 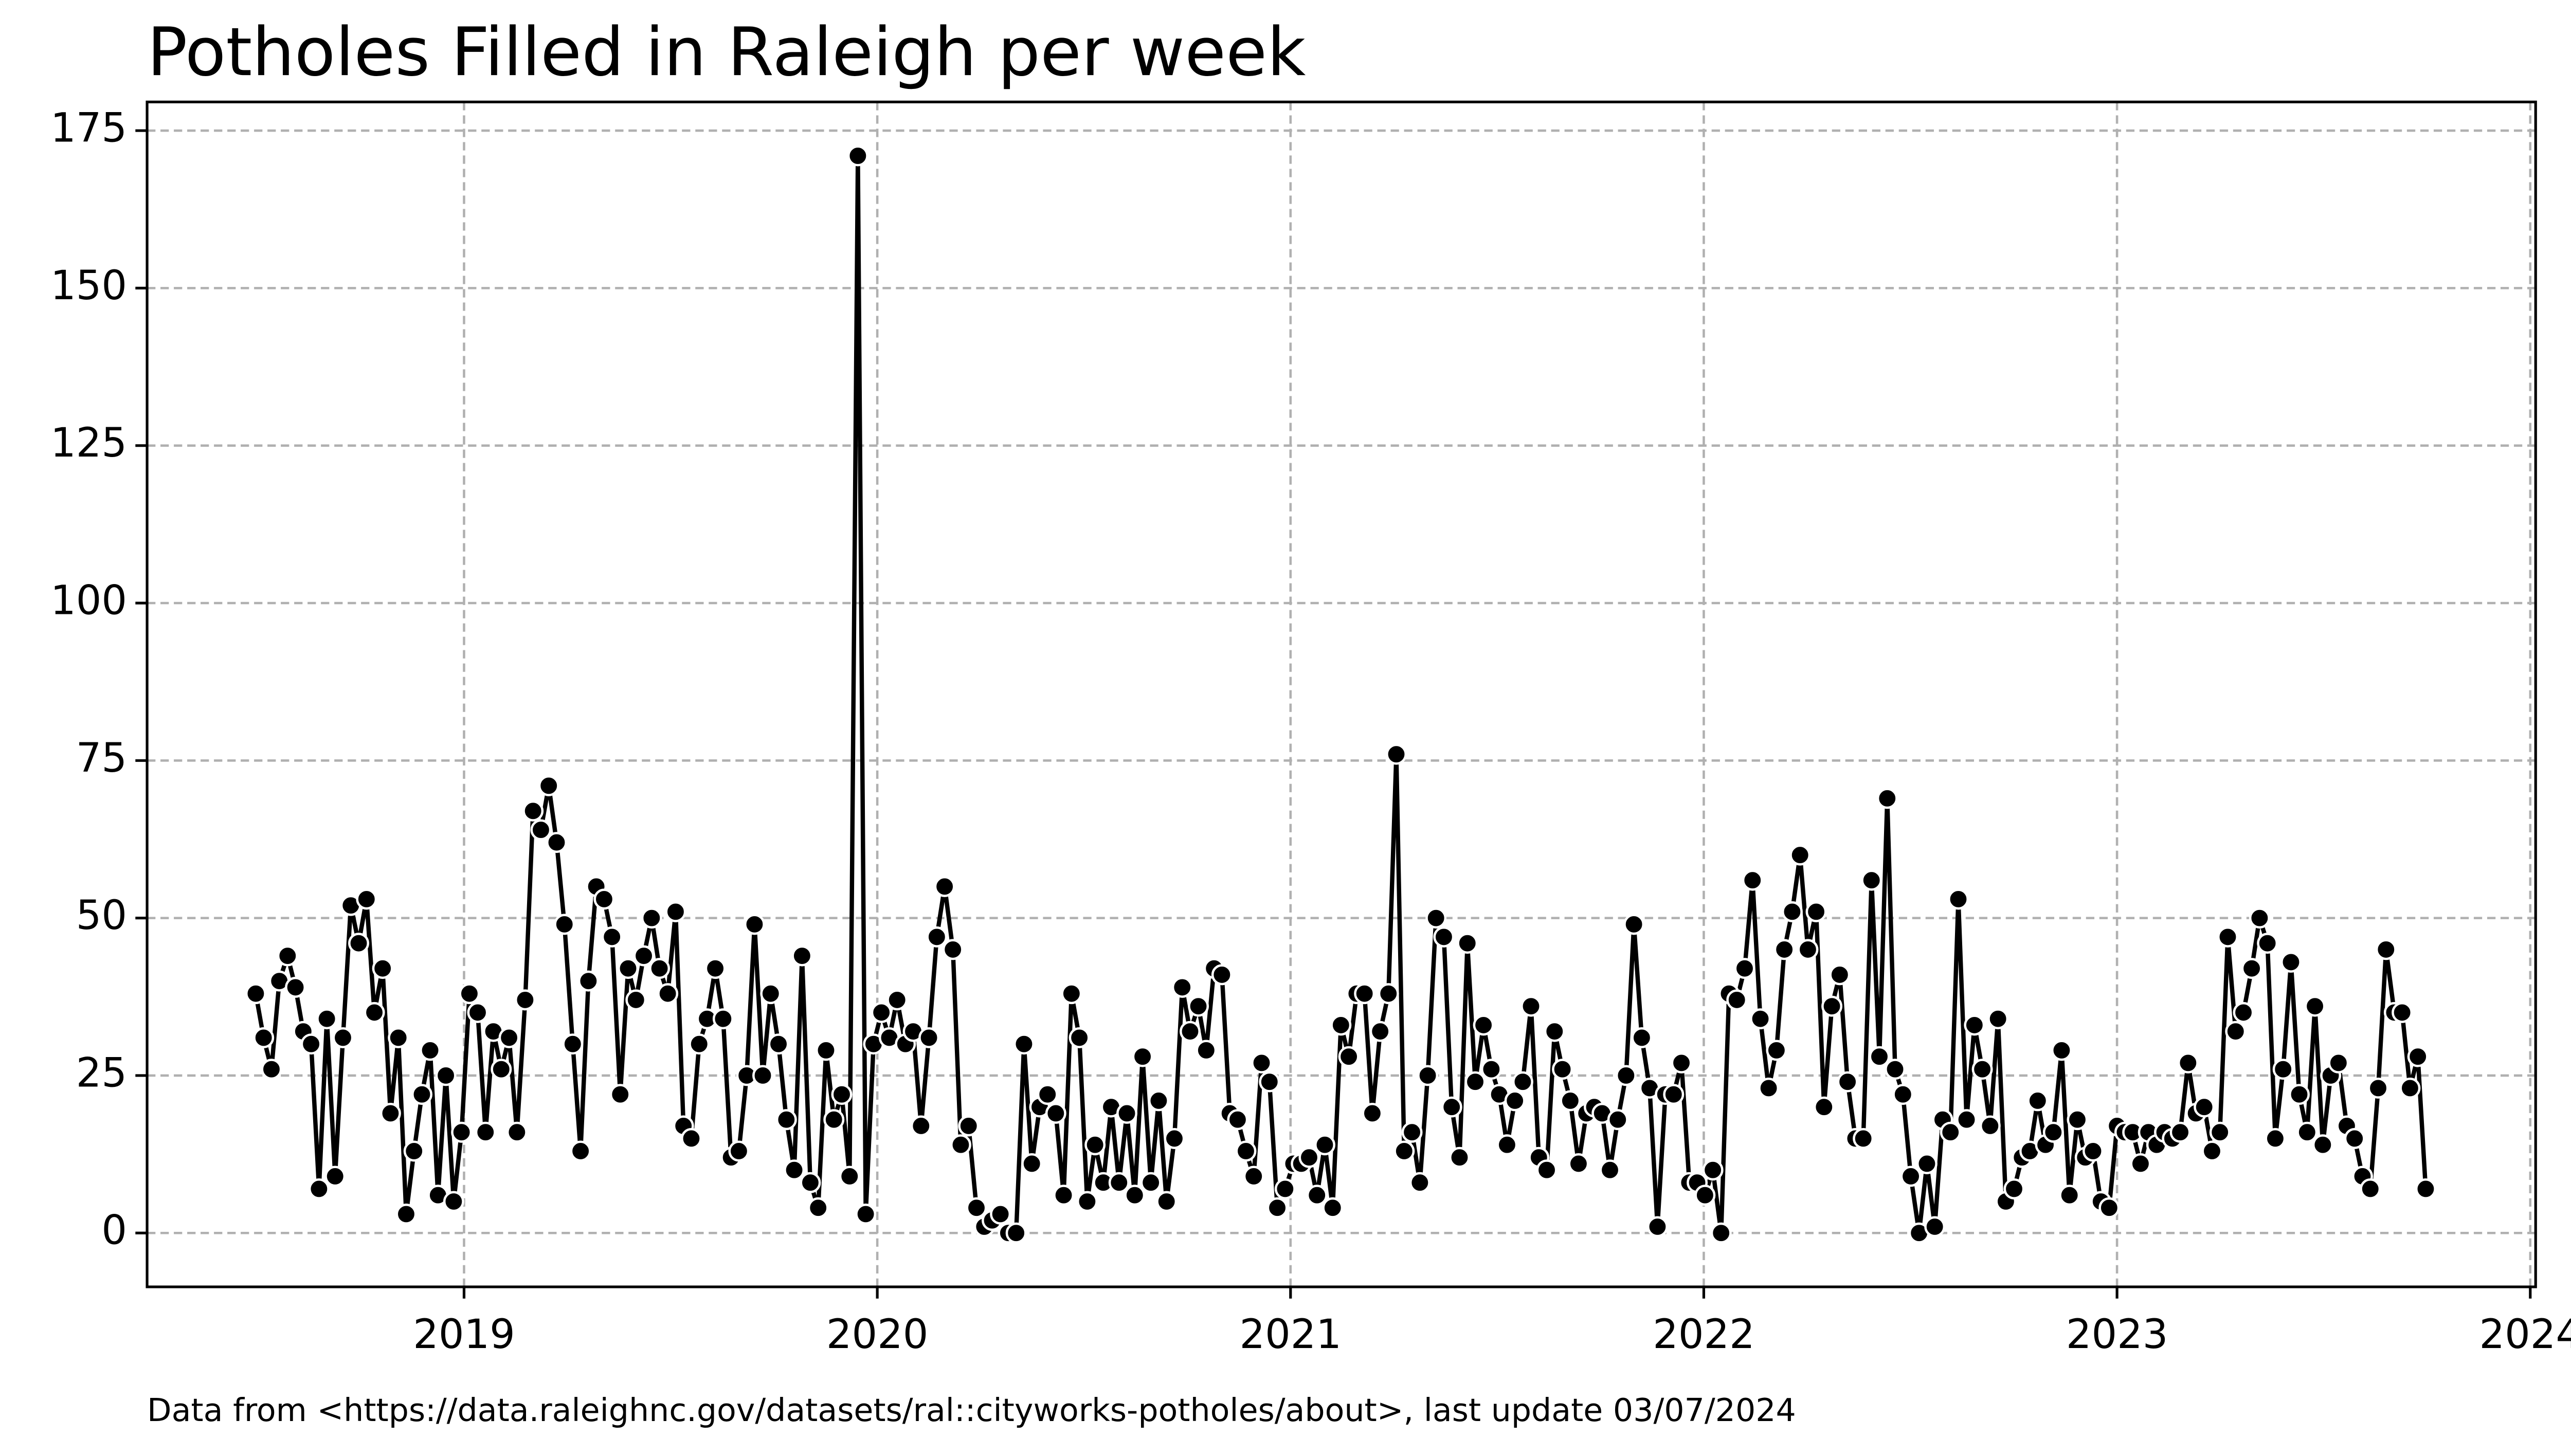 What do you see at coordinates (464, 1335) in the screenshot?
I see `x-tick-label: 2019` at bounding box center [464, 1335].